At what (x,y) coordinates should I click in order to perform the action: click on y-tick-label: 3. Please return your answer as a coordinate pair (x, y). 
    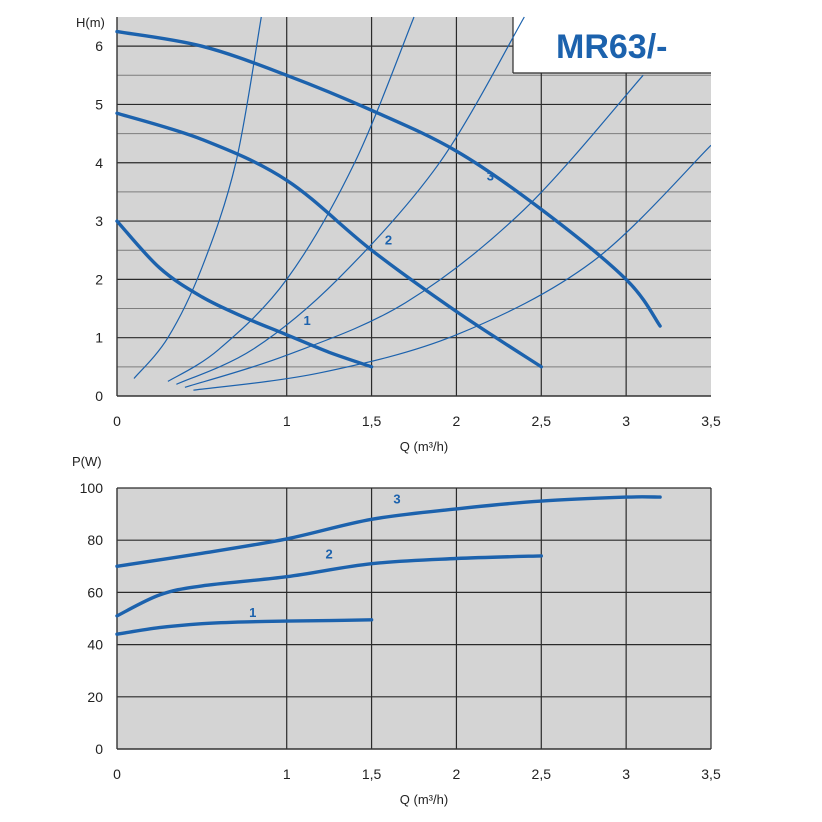
    Looking at the image, I should click on (99, 221).